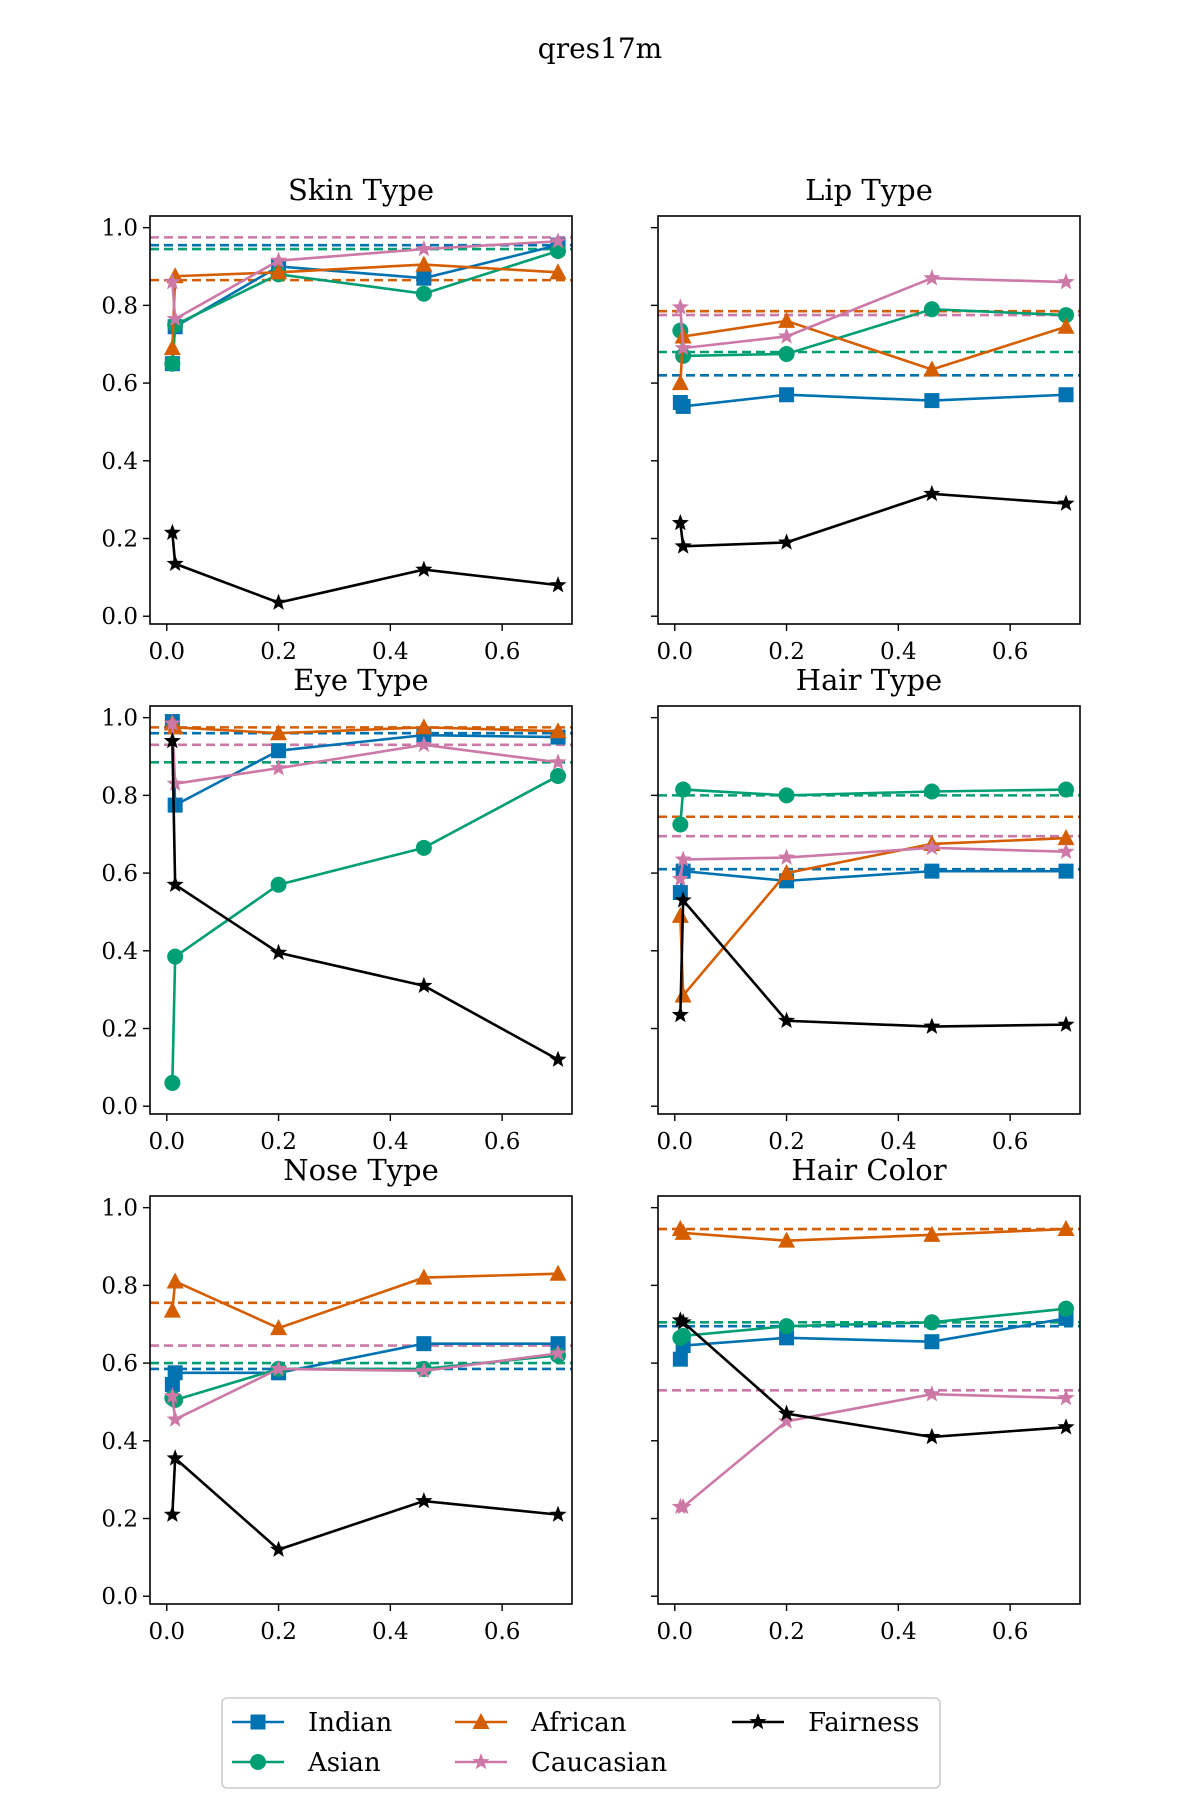 This screenshot has width=1200, height=1800. Describe the element at coordinates (825, 1723) in the screenshot. I see `legend-item-fairness: Fairness` at that location.